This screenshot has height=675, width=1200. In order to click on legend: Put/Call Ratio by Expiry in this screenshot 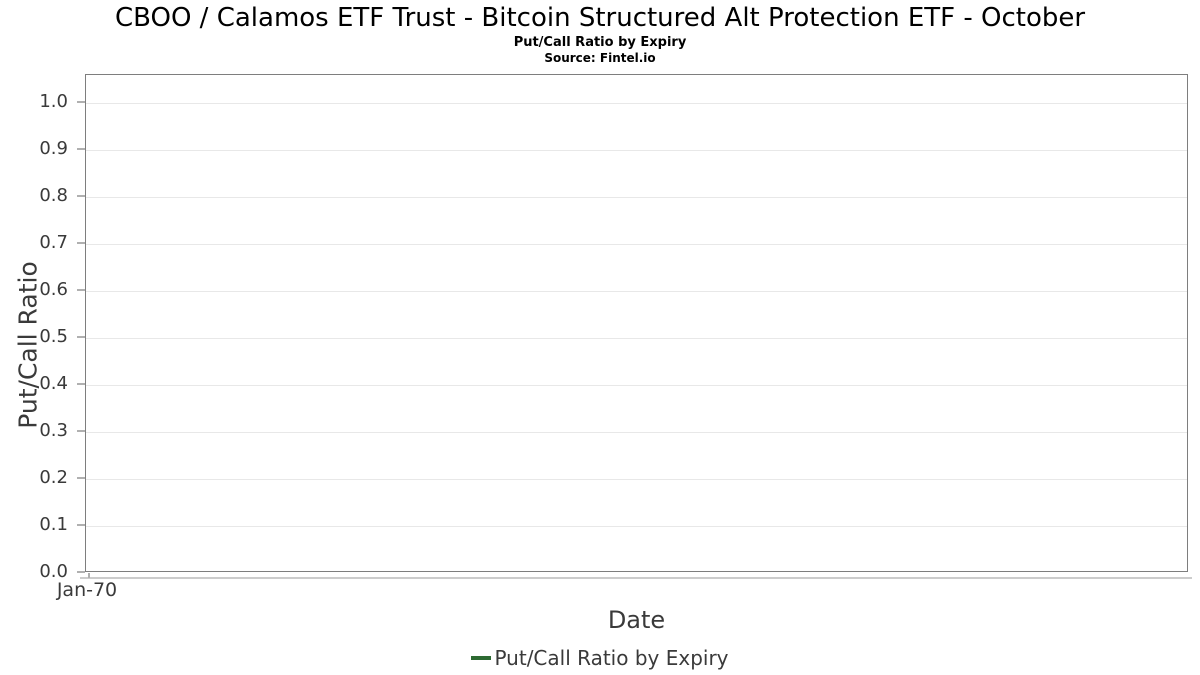, I will do `click(600, 658)`.